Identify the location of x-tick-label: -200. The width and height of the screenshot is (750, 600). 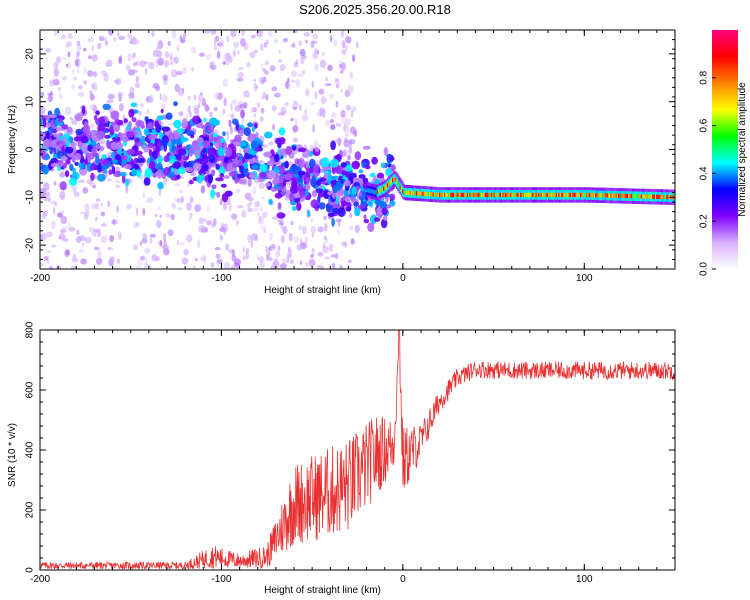
(40, 579).